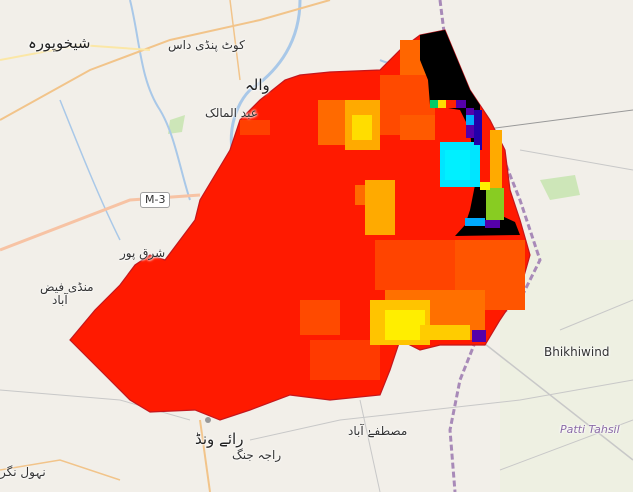  Describe the element at coordinates (219, 439) in the screenshot. I see `label-raiwind: رائے ونڈ` at that location.